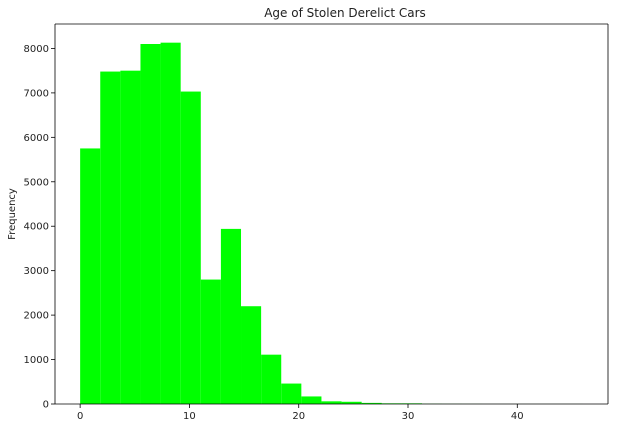 The image size is (618, 431). What do you see at coordinates (36, 360) in the screenshot?
I see `y-tick-label-1000: 1000` at bounding box center [36, 360].